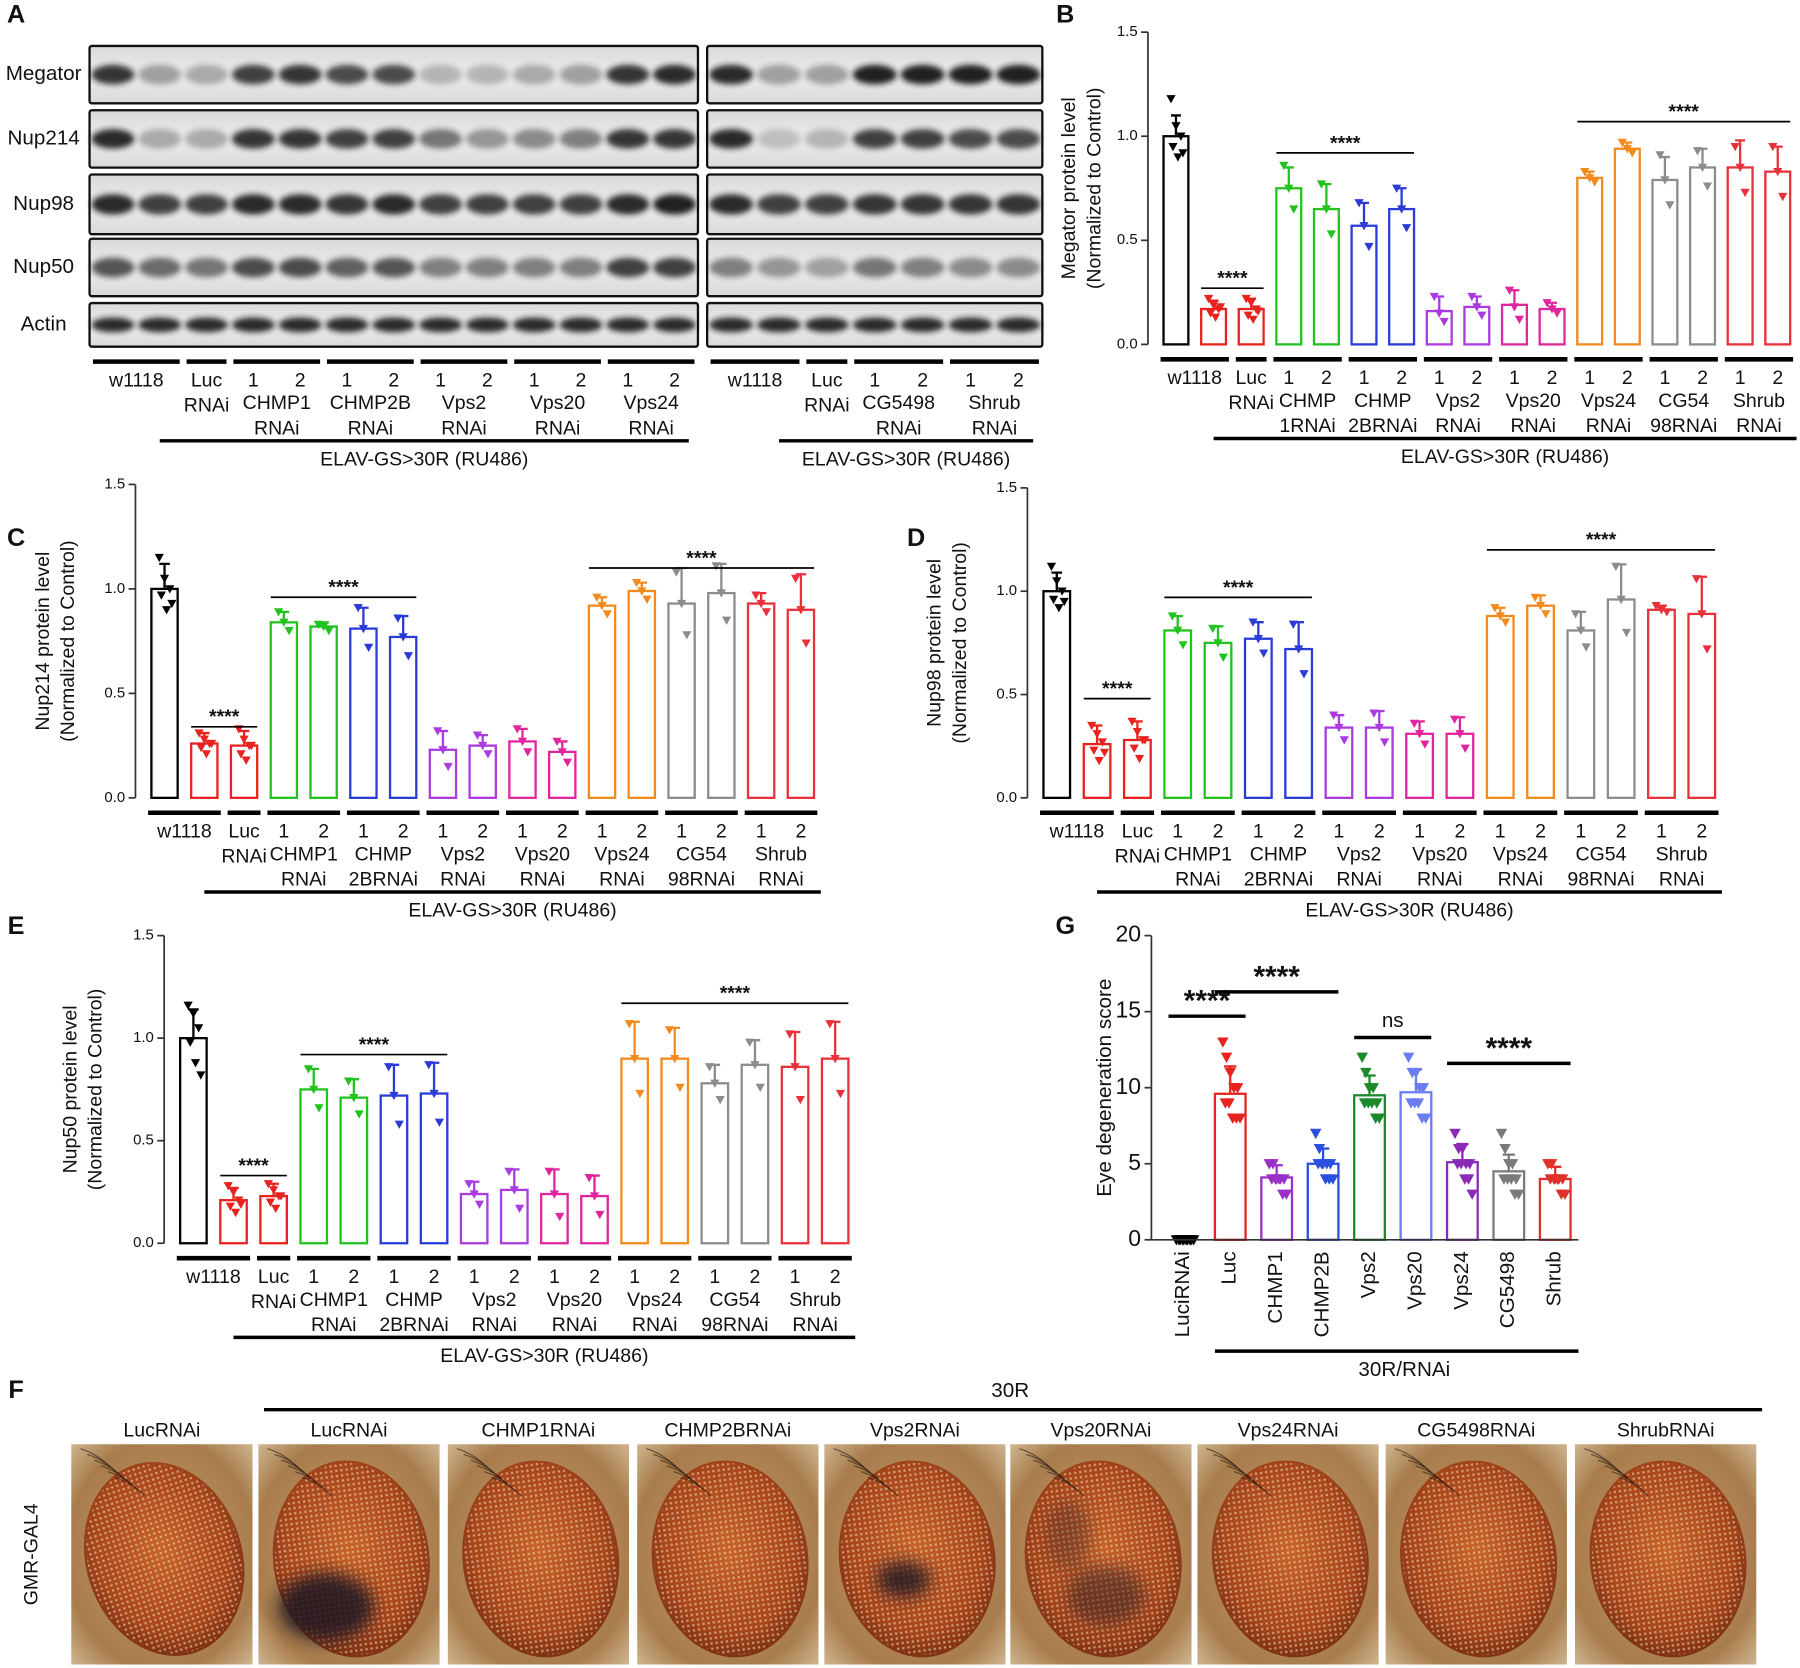  I want to click on group-label: Shrub, so click(994, 403).